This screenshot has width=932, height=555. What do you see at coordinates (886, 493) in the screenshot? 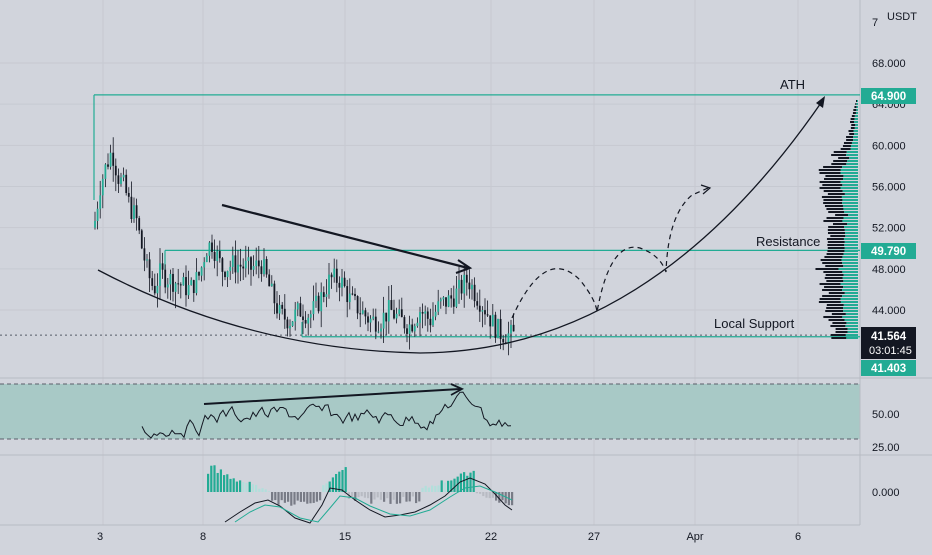
I see `macd-tick-zero: 0.000` at bounding box center [886, 493].